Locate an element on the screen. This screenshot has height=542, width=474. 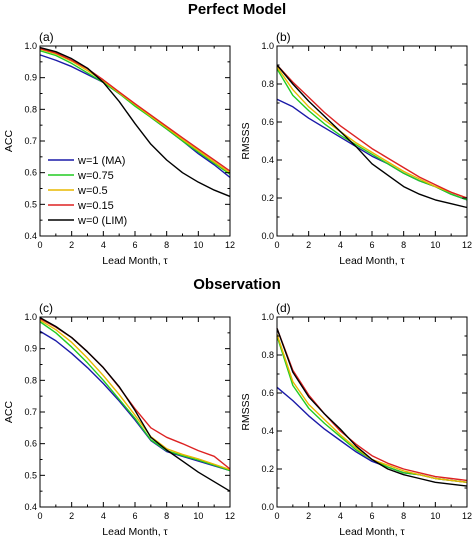
legend-entry: w=0.5 is located at coordinates (92, 191).